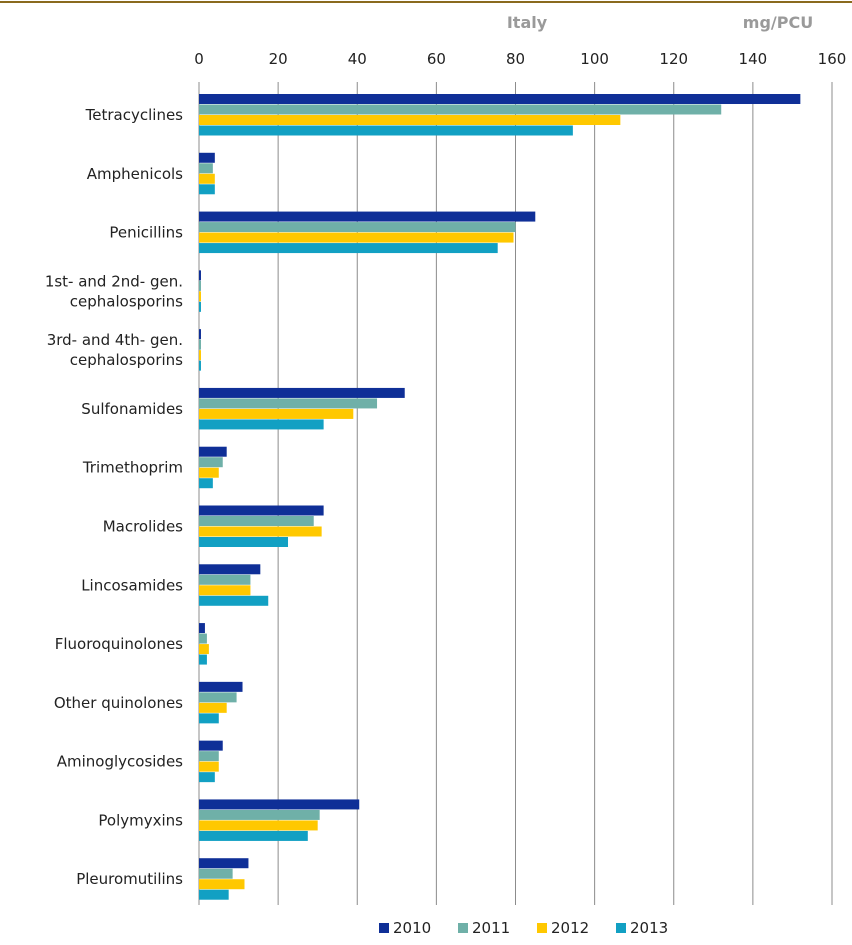 The image size is (852, 945). What do you see at coordinates (143, 527) in the screenshot?
I see `category-label: Macrolides` at bounding box center [143, 527].